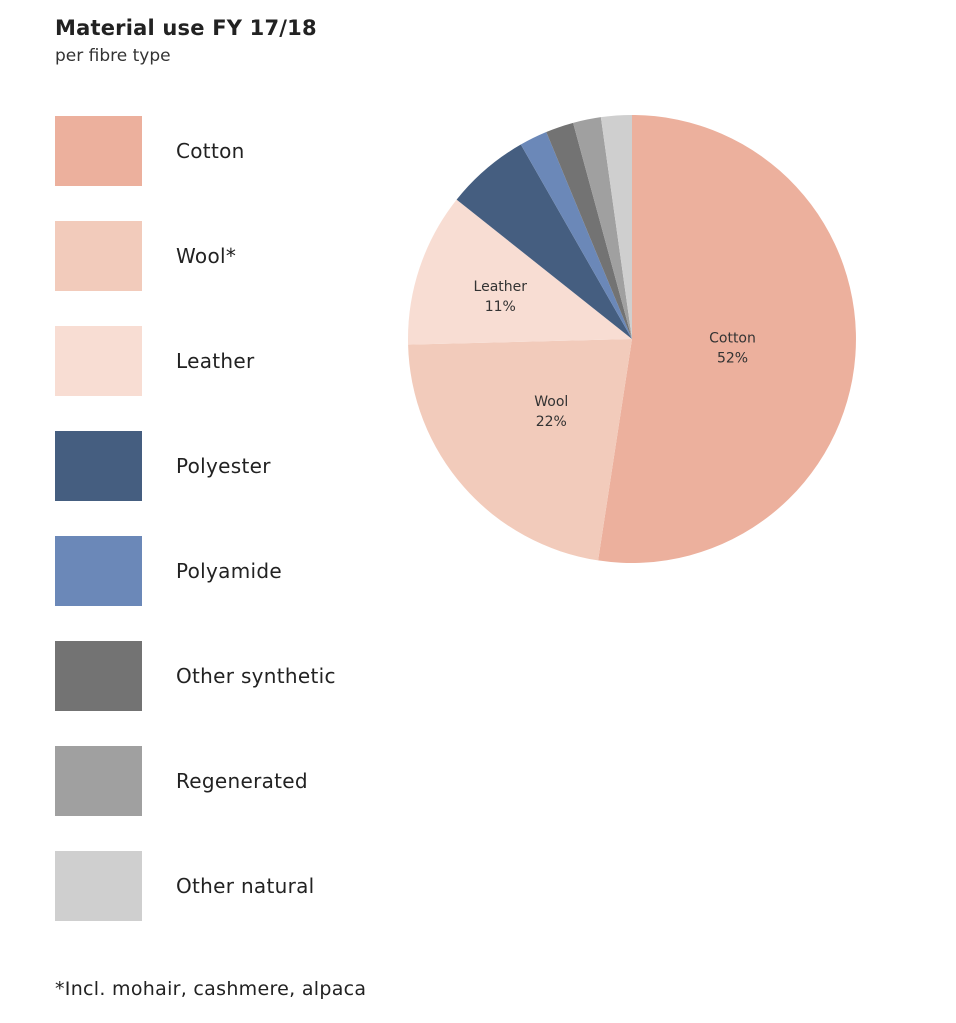  I want to click on pie-slice-other-natural, so click(616, 226).